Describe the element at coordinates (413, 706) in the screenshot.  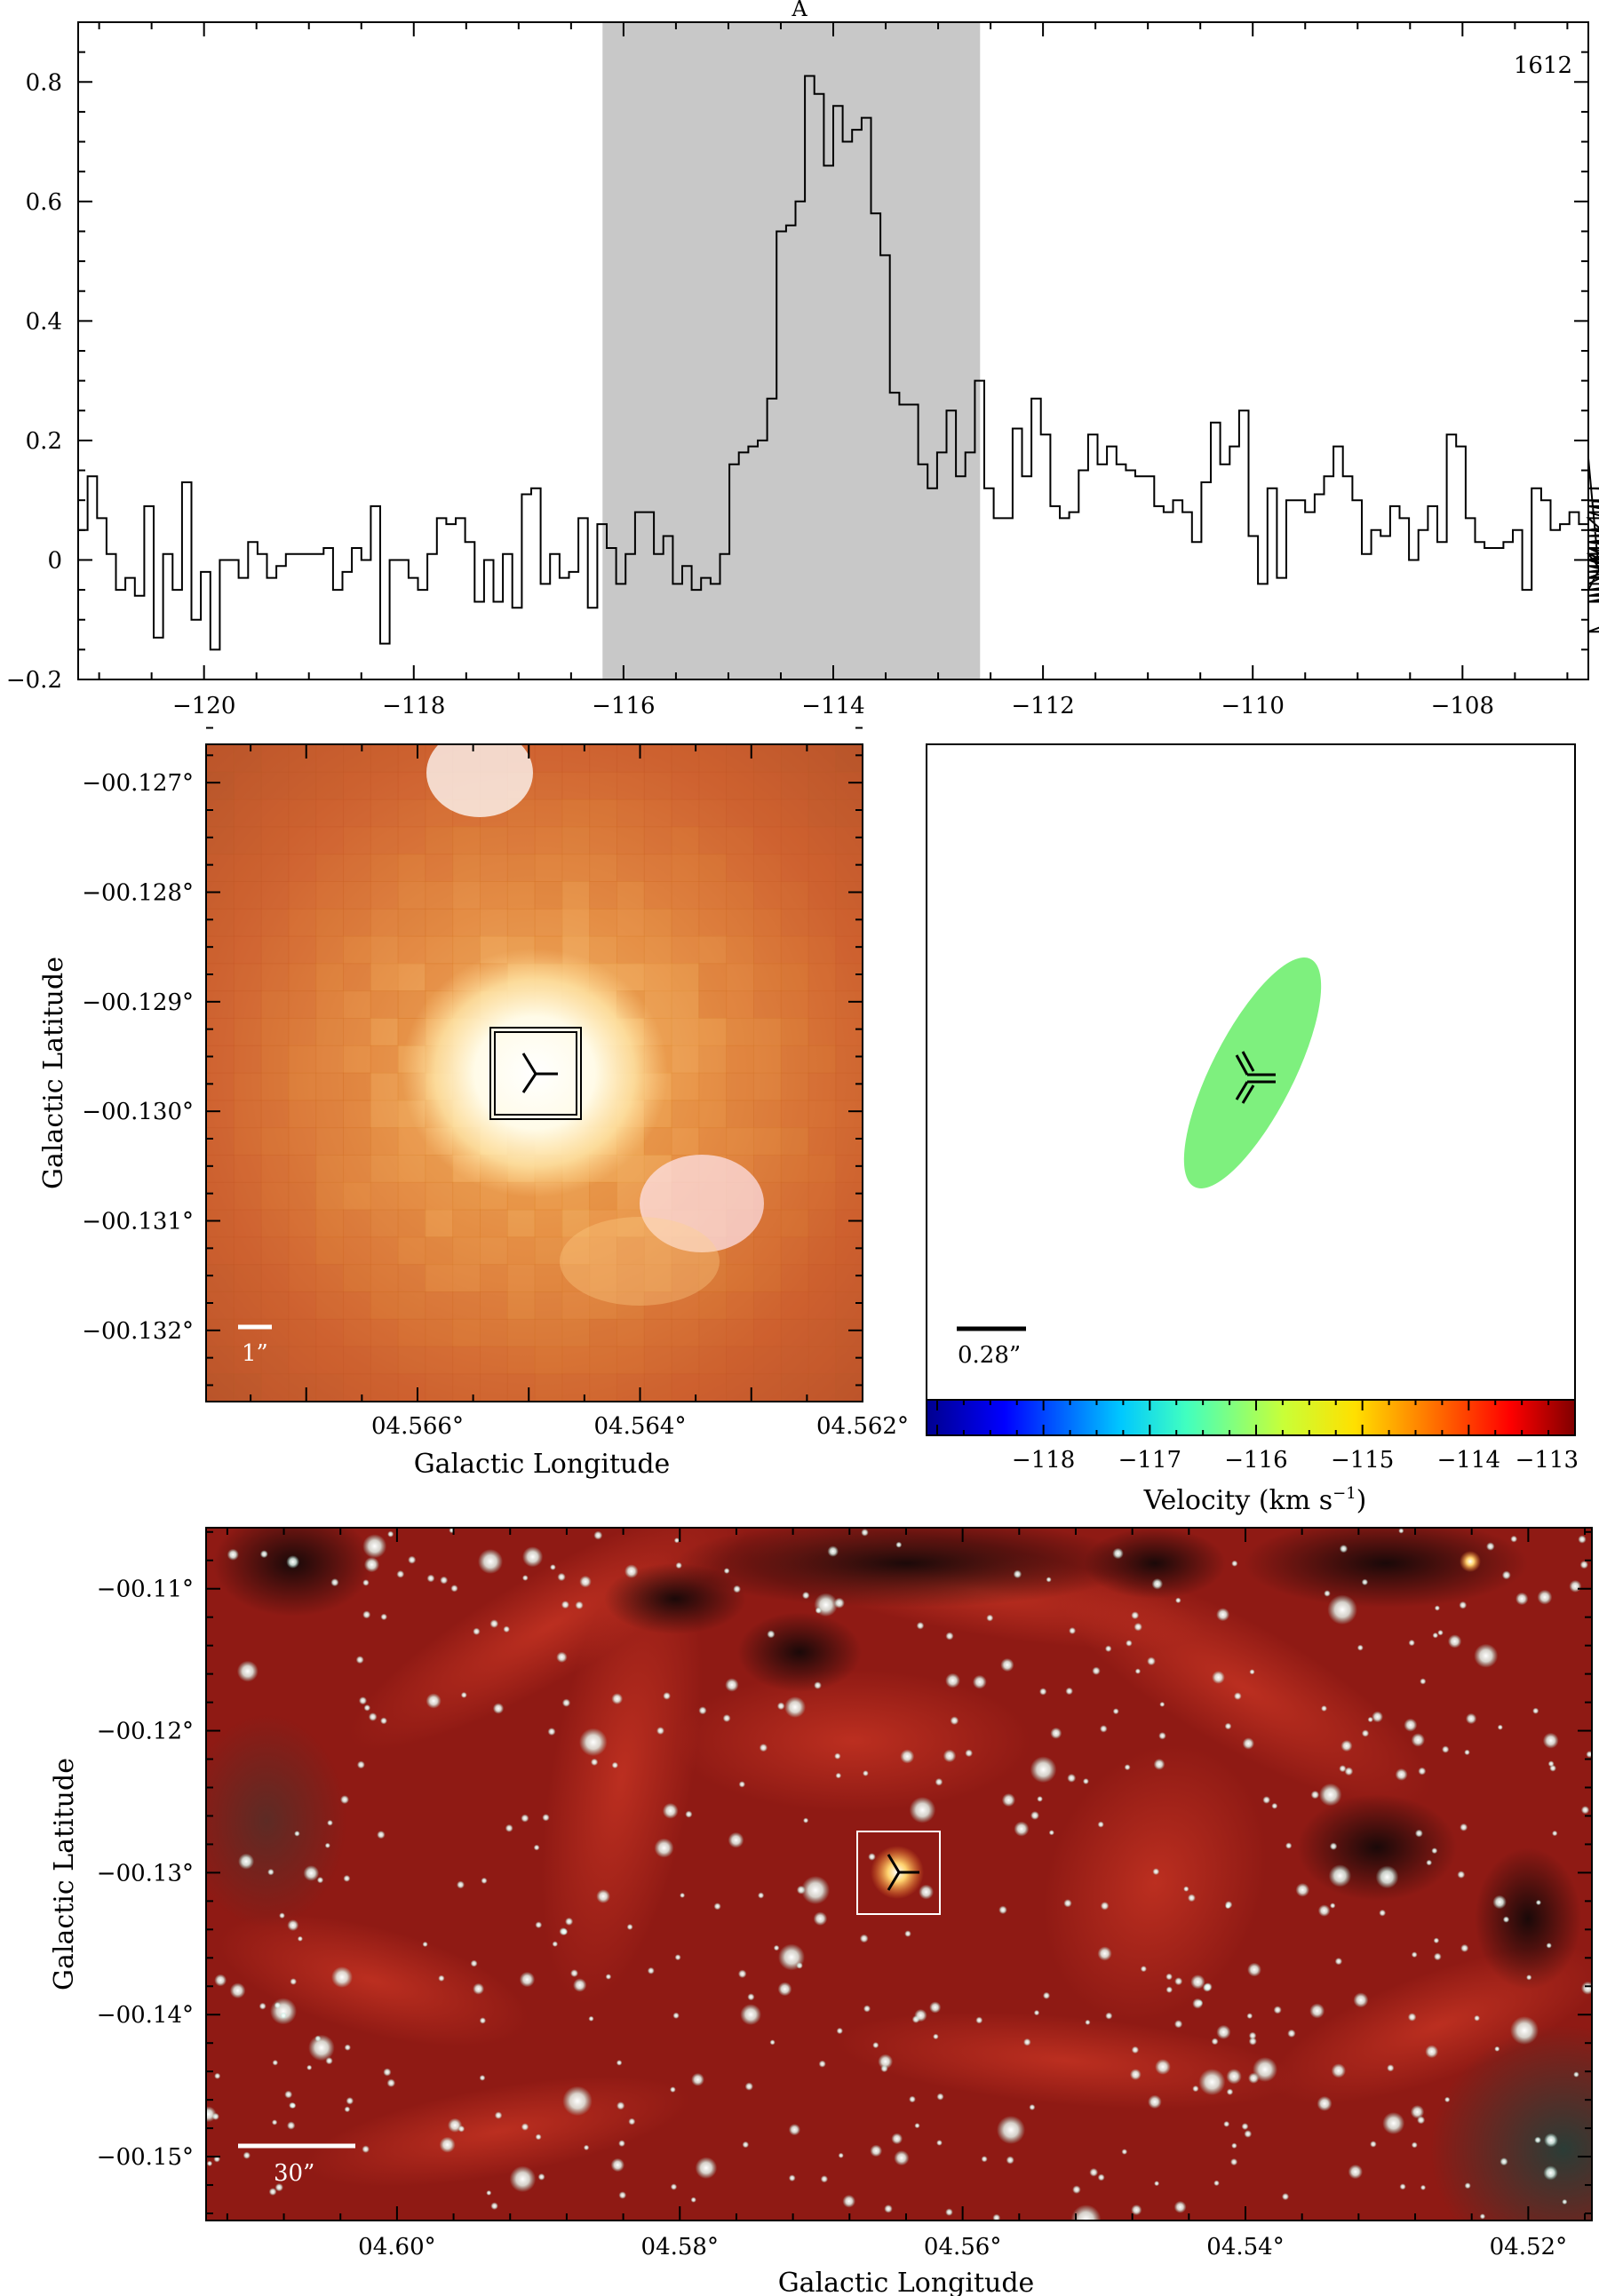
I see `spectrum-xtick-label: −118` at that location.